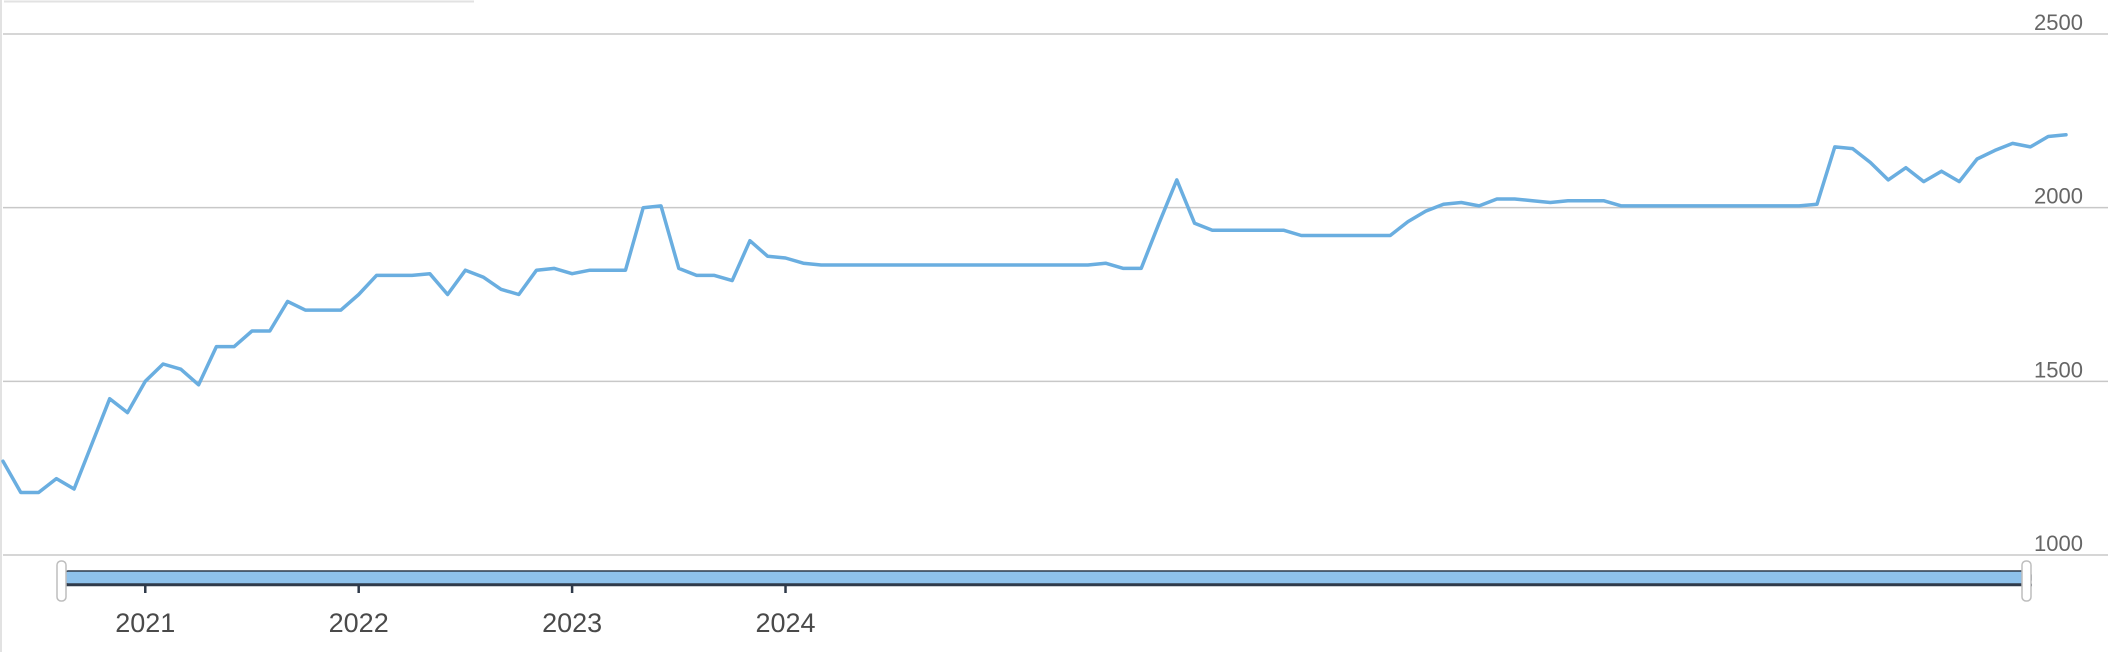 The height and width of the screenshot is (652, 2108). What do you see at coordinates (465, 611) in the screenshot?
I see `x-axis-ticks: 2021 2022 2023 2024` at bounding box center [465, 611].